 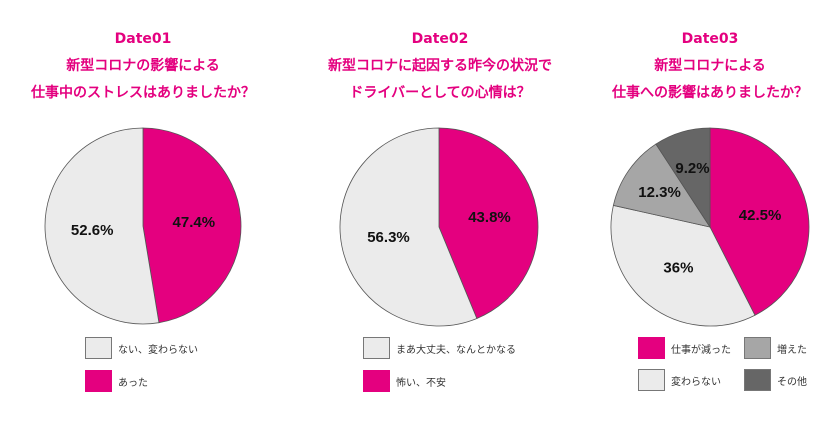 I want to click on legend-item: ない、変わらない, so click(x=141, y=348).